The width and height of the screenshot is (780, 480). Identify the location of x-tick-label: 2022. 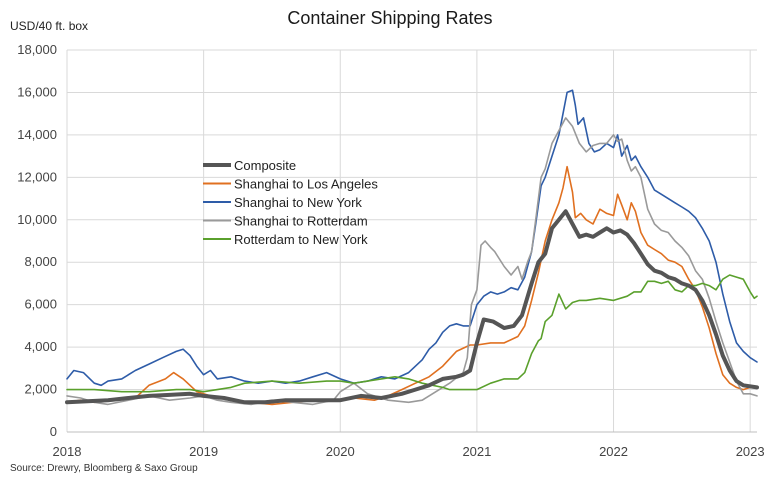
(613, 451).